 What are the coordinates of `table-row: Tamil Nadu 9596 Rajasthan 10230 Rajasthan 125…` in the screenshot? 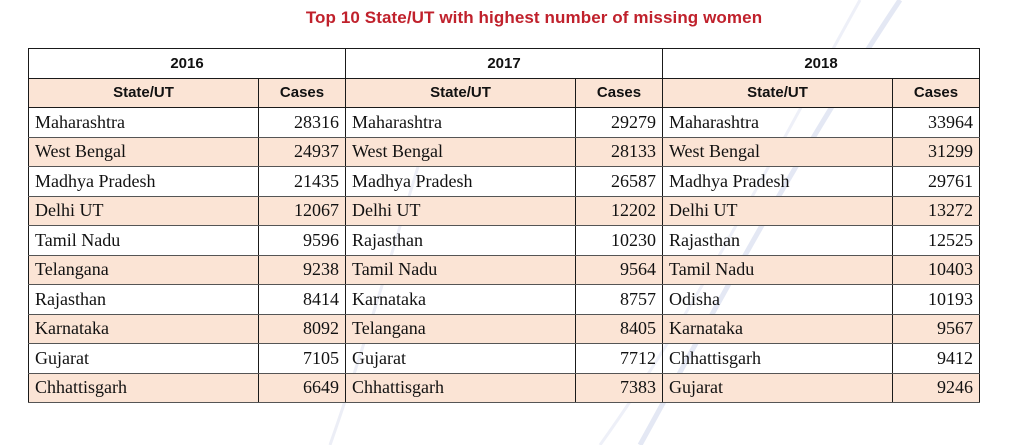 It's located at (504, 240).